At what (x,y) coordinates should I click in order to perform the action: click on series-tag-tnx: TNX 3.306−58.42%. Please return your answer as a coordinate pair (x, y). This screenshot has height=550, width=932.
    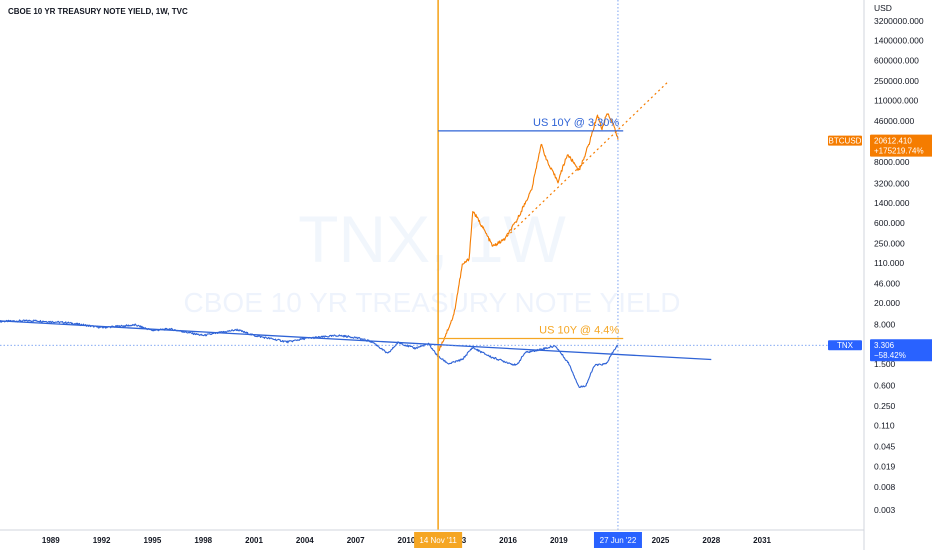
    Looking at the image, I should click on (880, 350).